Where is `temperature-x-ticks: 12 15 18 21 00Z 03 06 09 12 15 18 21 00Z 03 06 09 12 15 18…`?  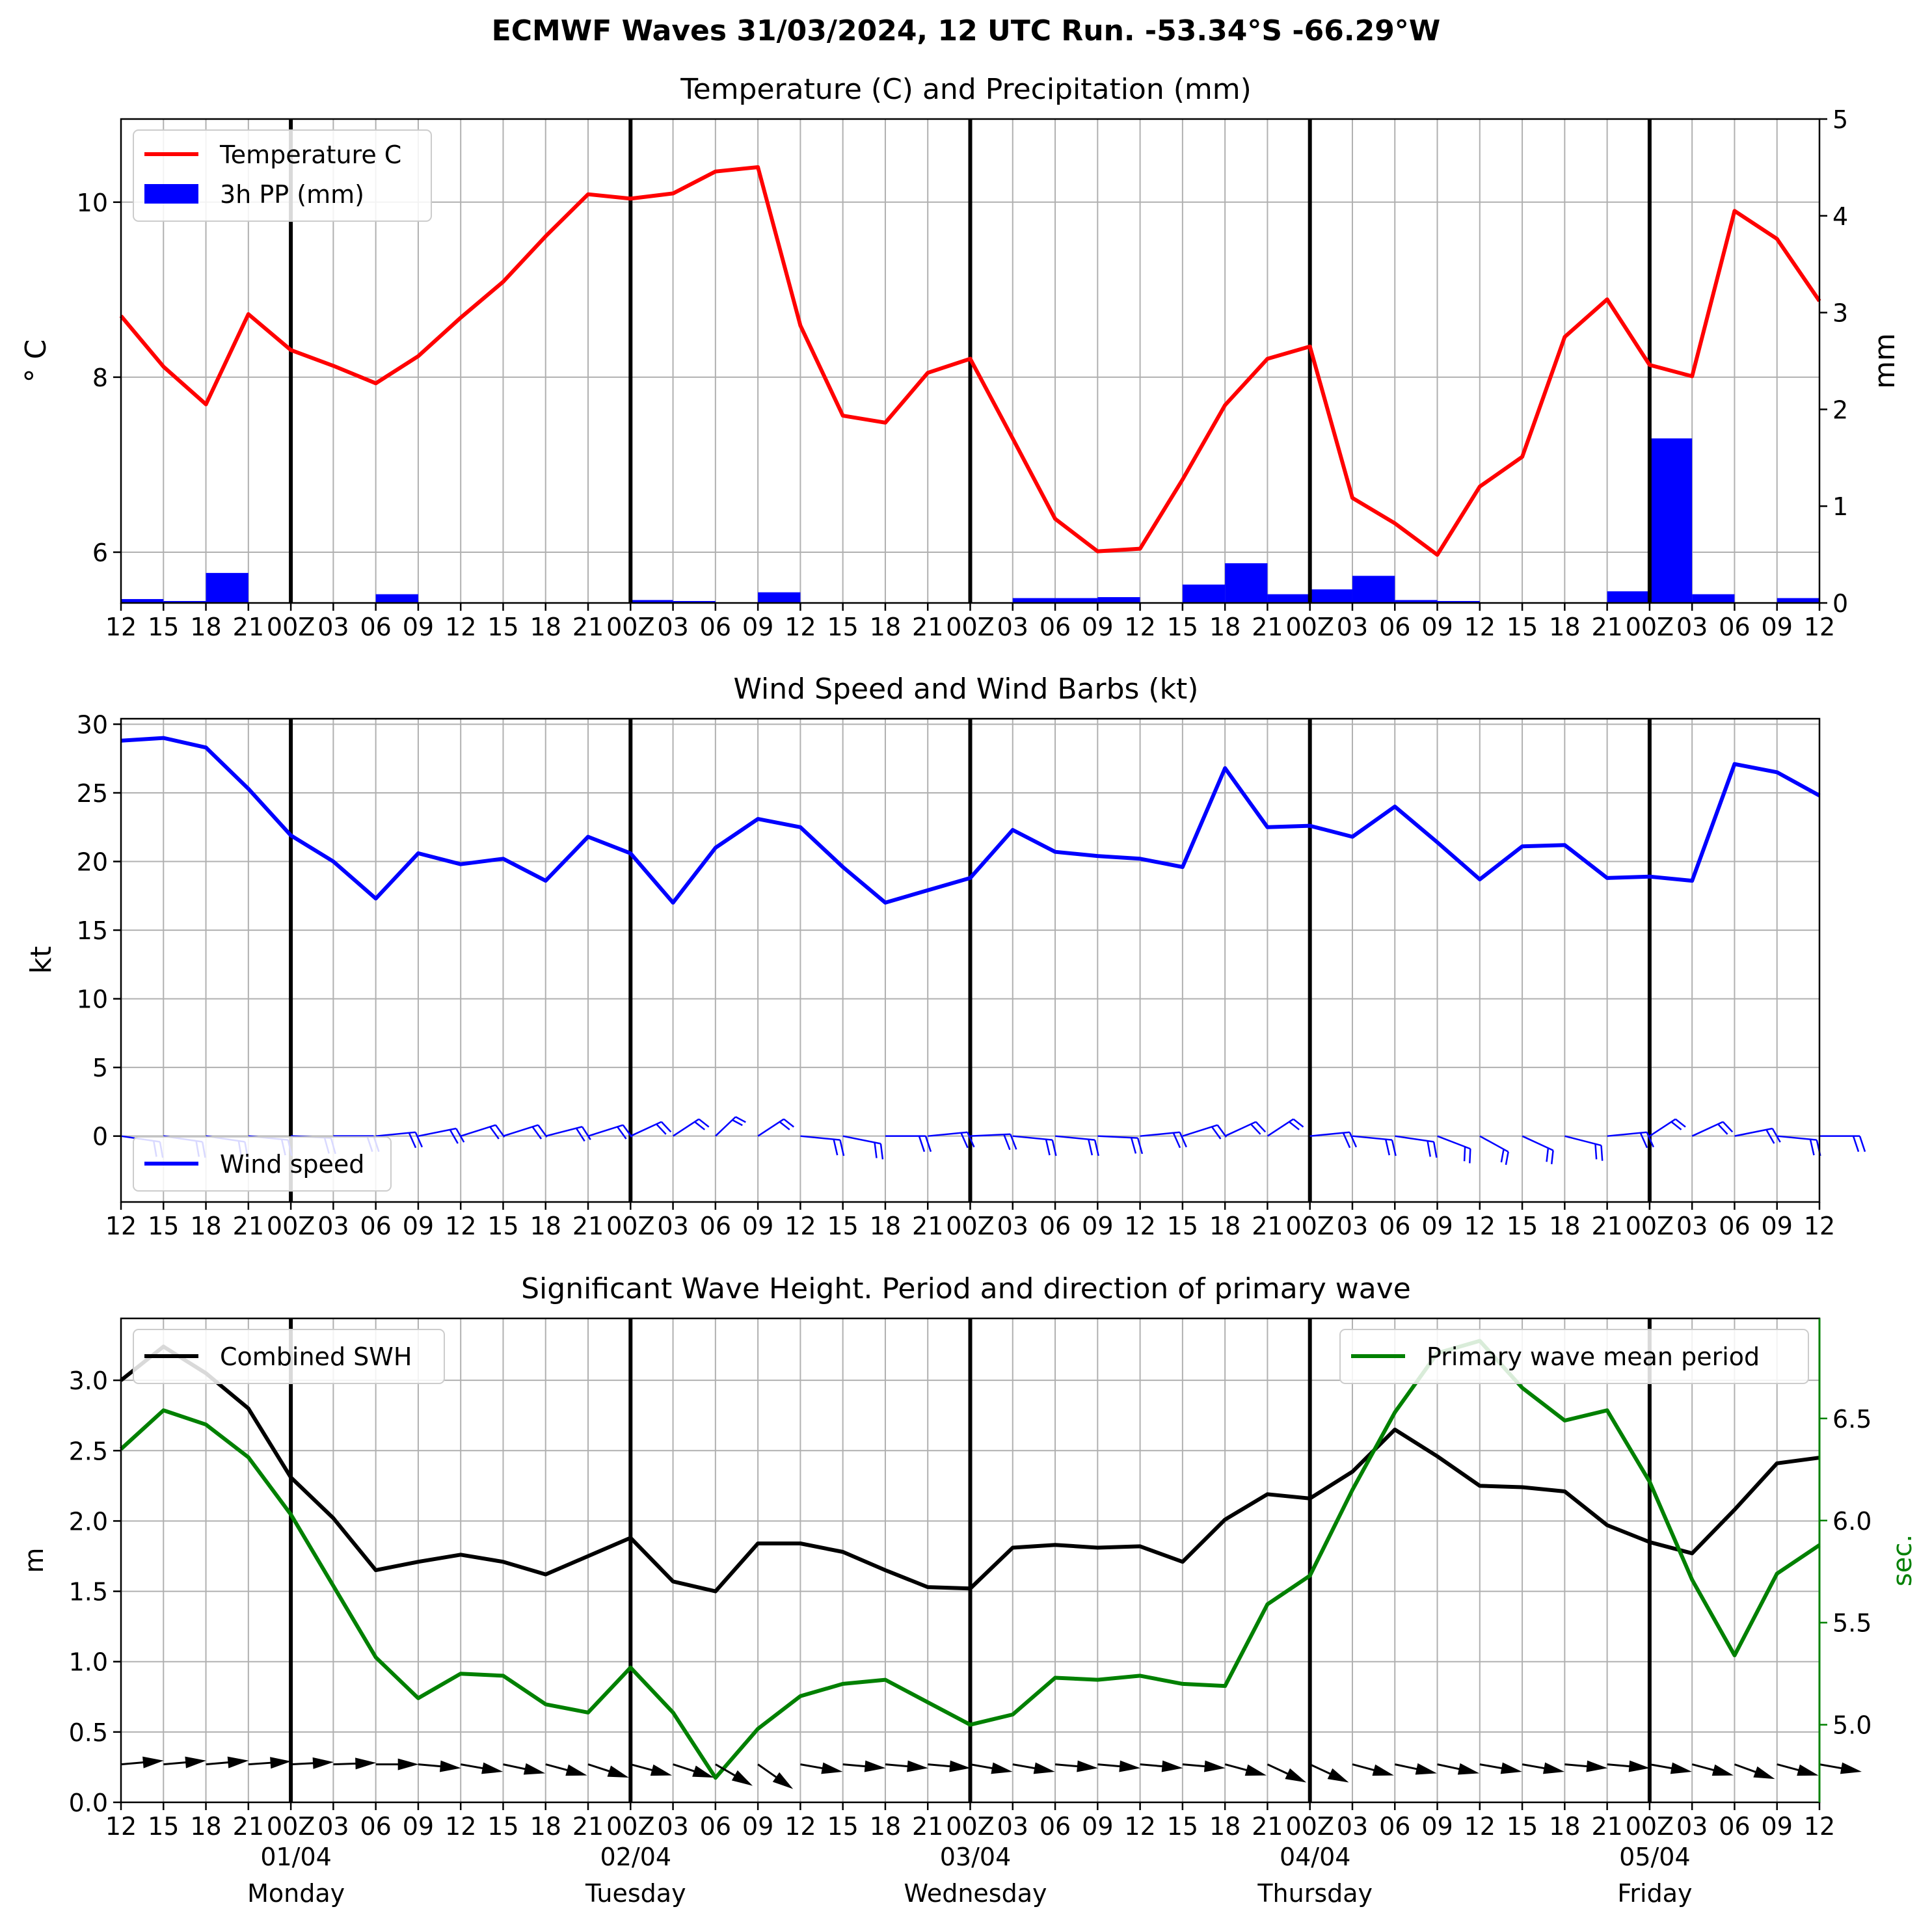 temperature-x-ticks: 12 15 18 21 00Z 03 06 09 12 15 18 21 00Z 03 06 09 12 15 18… is located at coordinates (970, 622).